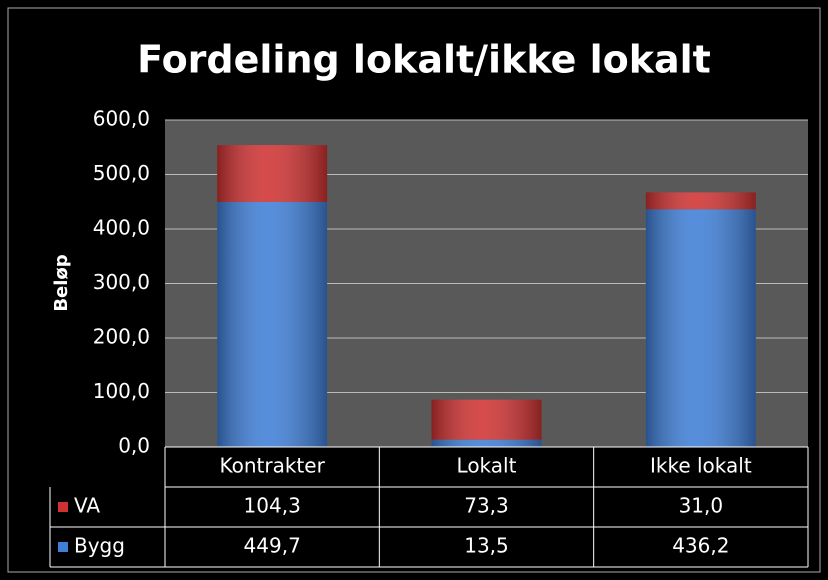  Describe the element at coordinates (121, 173) in the screenshot. I see `y-tick-label: 500,0` at that location.